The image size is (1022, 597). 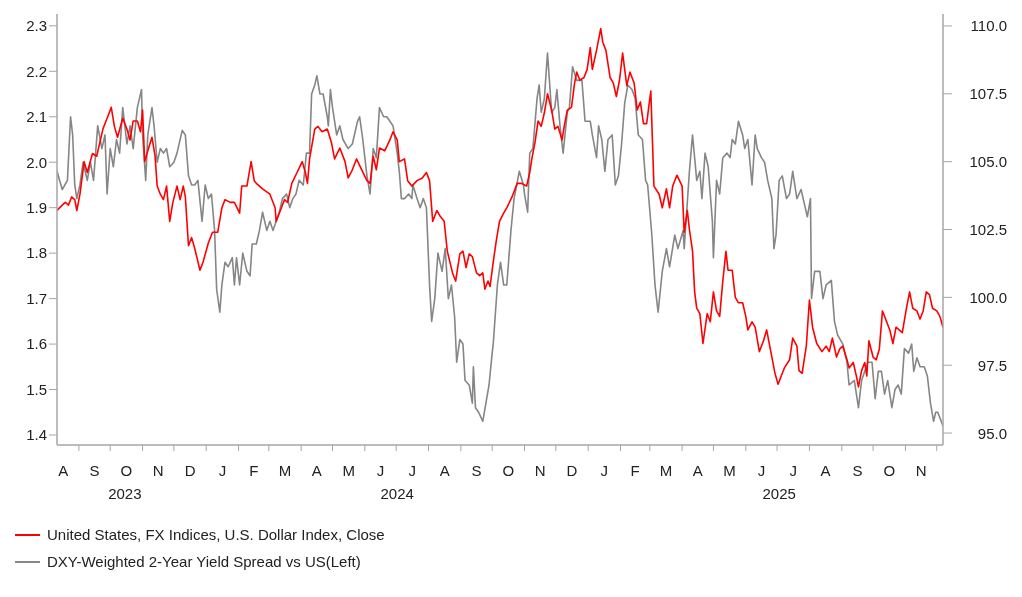 What do you see at coordinates (779, 493) in the screenshot?
I see `x-tick-label: 2025` at bounding box center [779, 493].